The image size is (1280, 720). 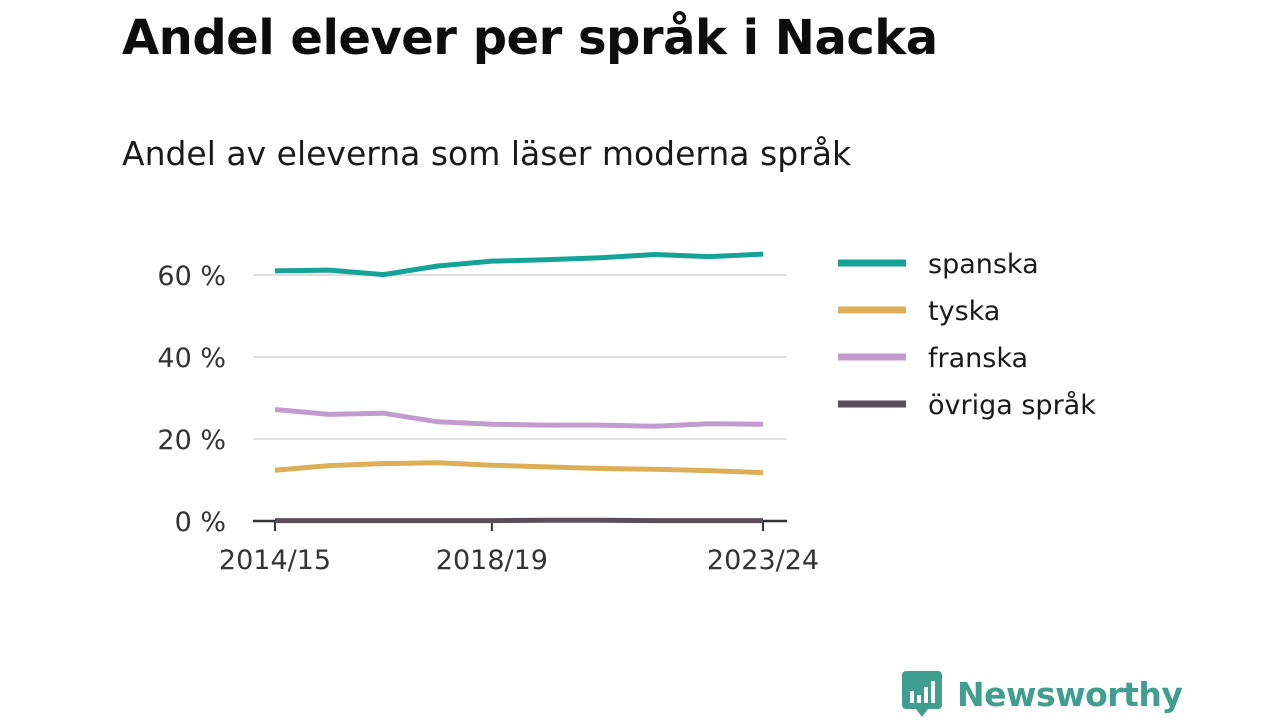 I want to click on brand-logo: Newsworthy, so click(x=1042, y=694).